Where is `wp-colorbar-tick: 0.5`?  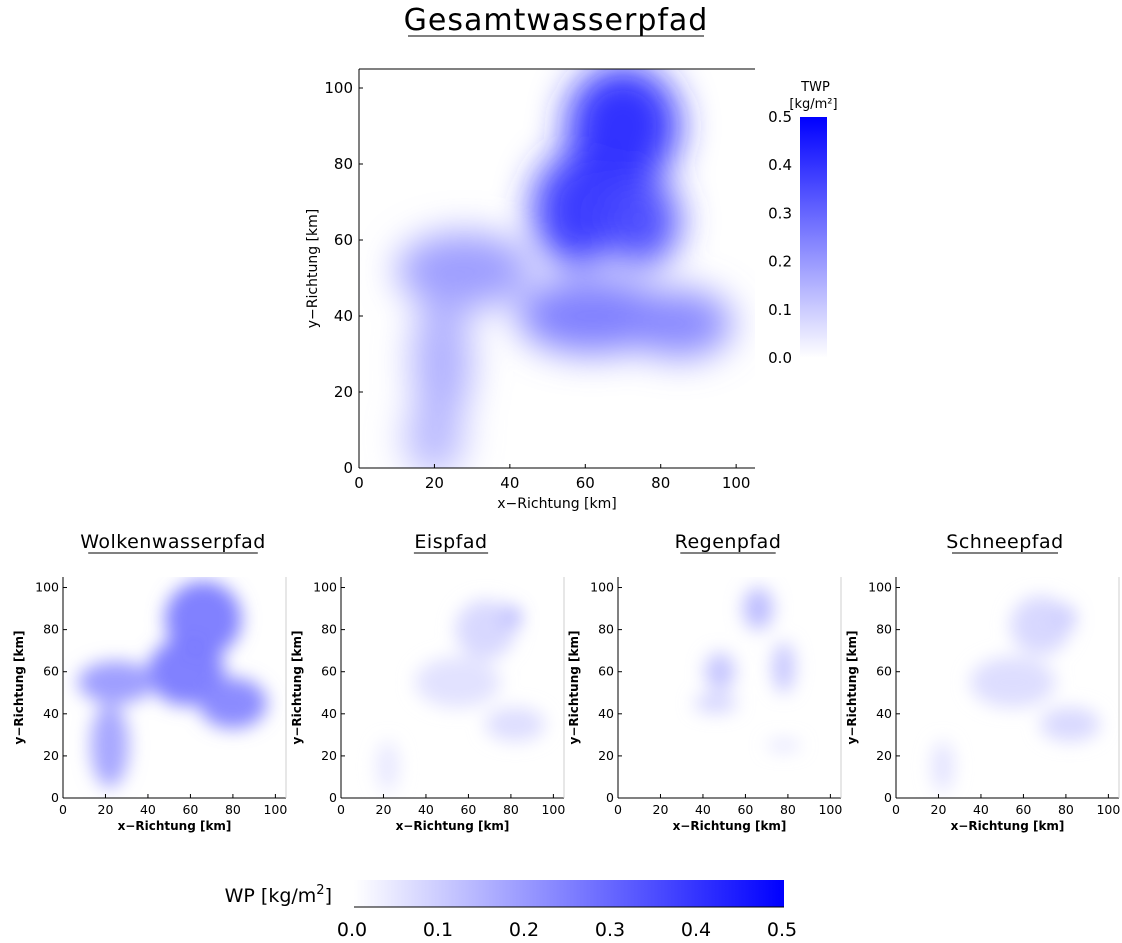 wp-colorbar-tick: 0.5 is located at coordinates (782, 930).